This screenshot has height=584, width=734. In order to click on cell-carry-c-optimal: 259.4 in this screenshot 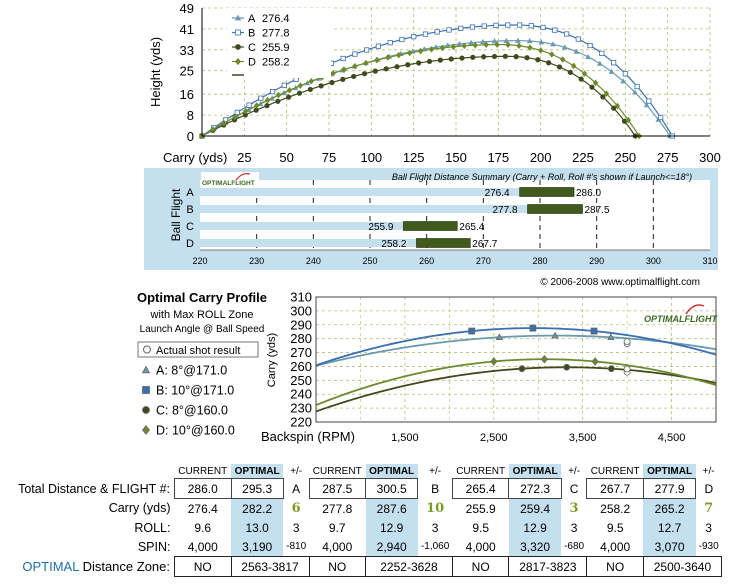, I will do `click(535, 508)`.